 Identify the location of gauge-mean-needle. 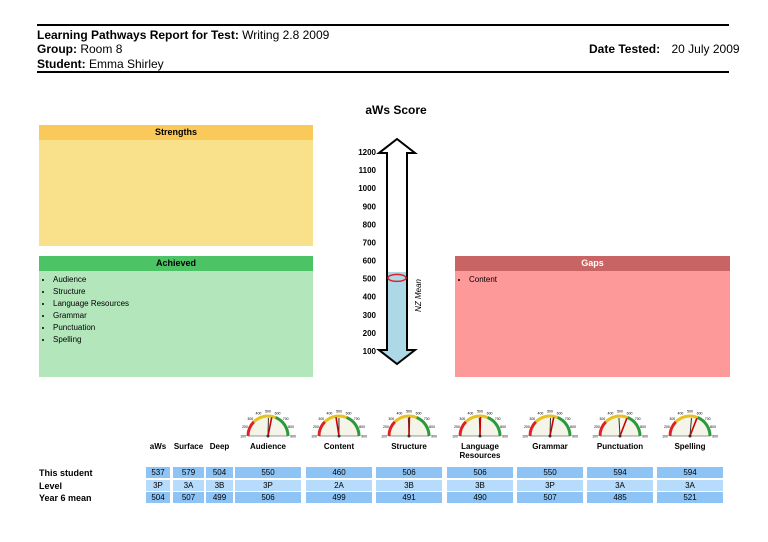
(690, 427).